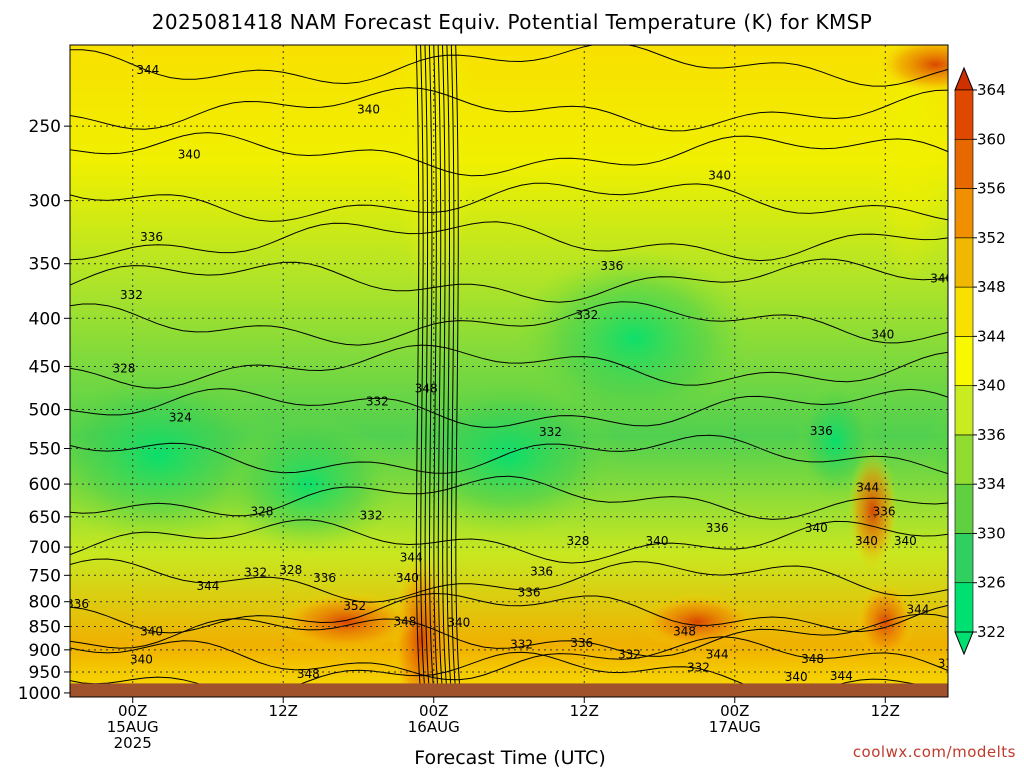 The height and width of the screenshot is (768, 1024). What do you see at coordinates (180, 418) in the screenshot?
I see `contour-label: 324` at bounding box center [180, 418].